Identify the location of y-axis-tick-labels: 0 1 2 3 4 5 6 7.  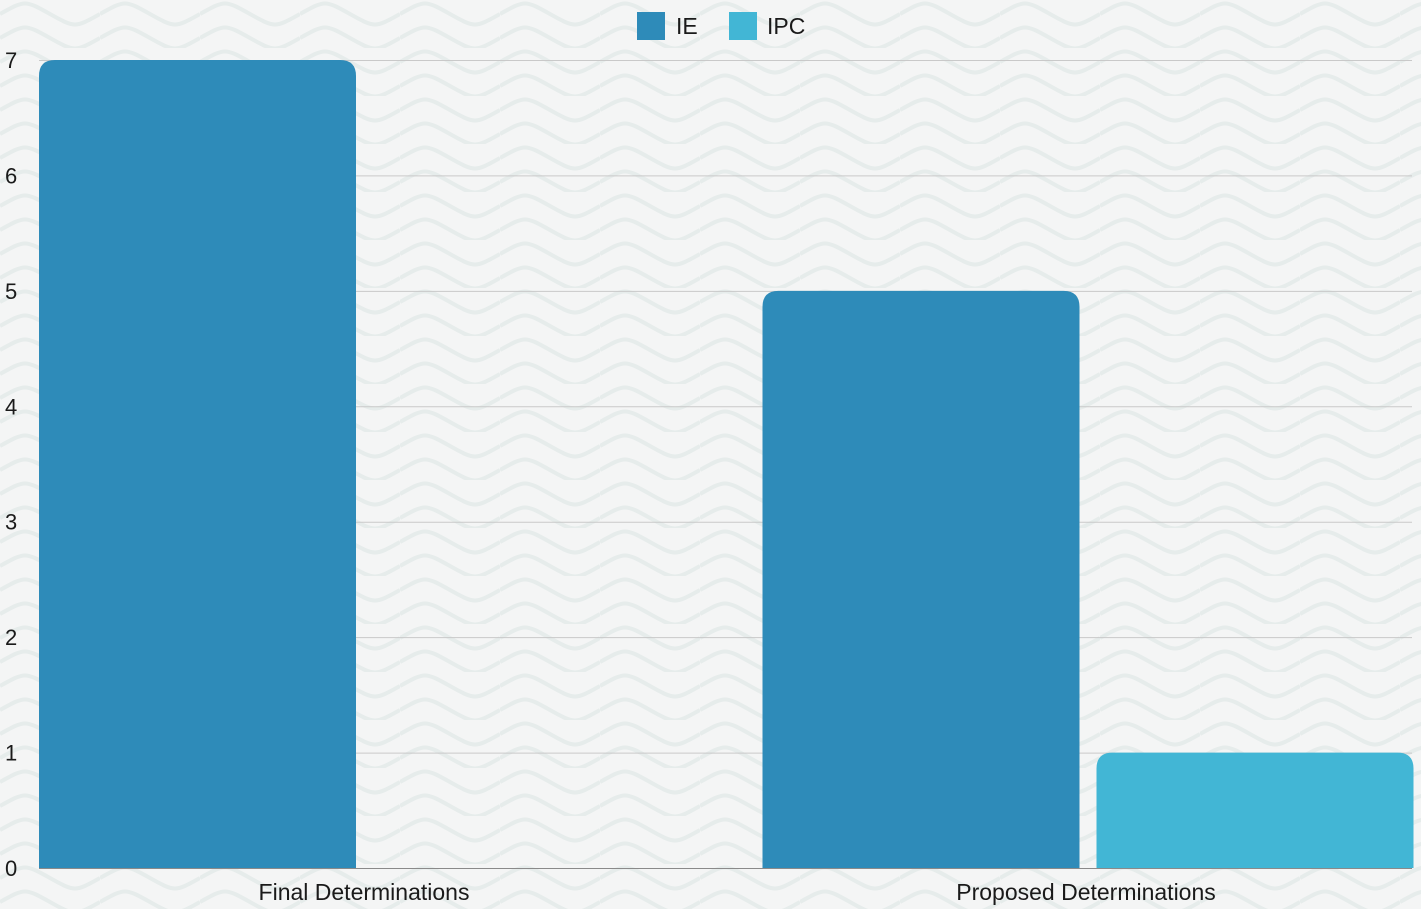
(11, 464).